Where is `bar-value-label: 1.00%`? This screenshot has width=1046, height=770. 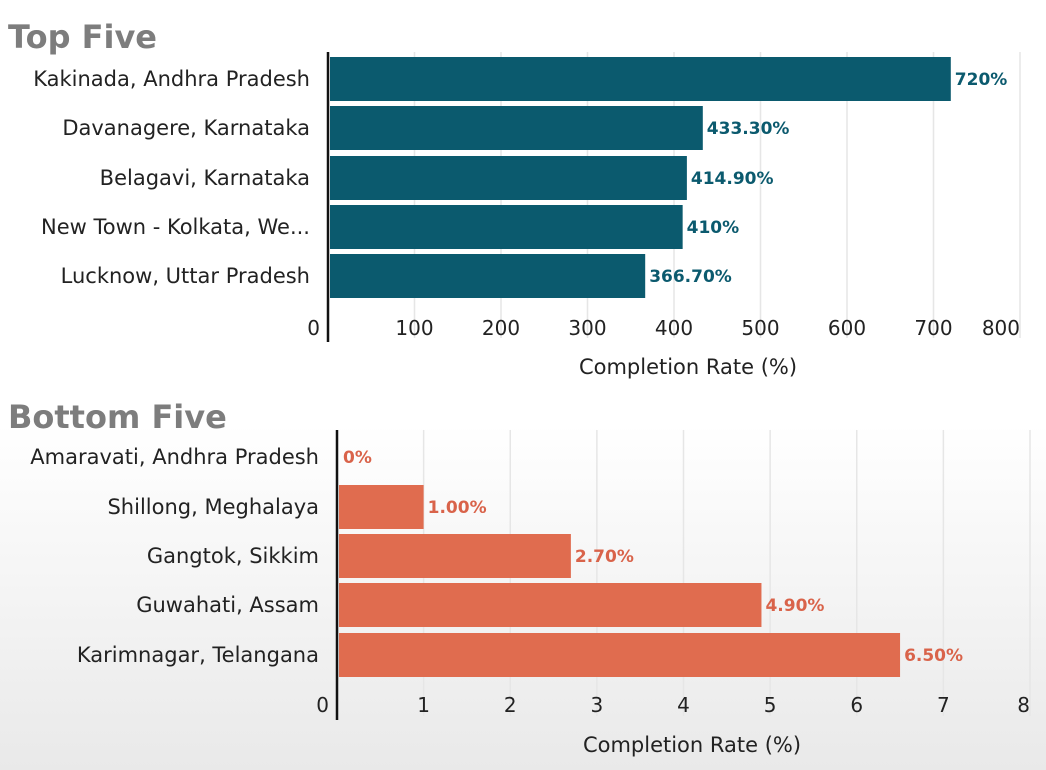 bar-value-label: 1.00% is located at coordinates (457, 508).